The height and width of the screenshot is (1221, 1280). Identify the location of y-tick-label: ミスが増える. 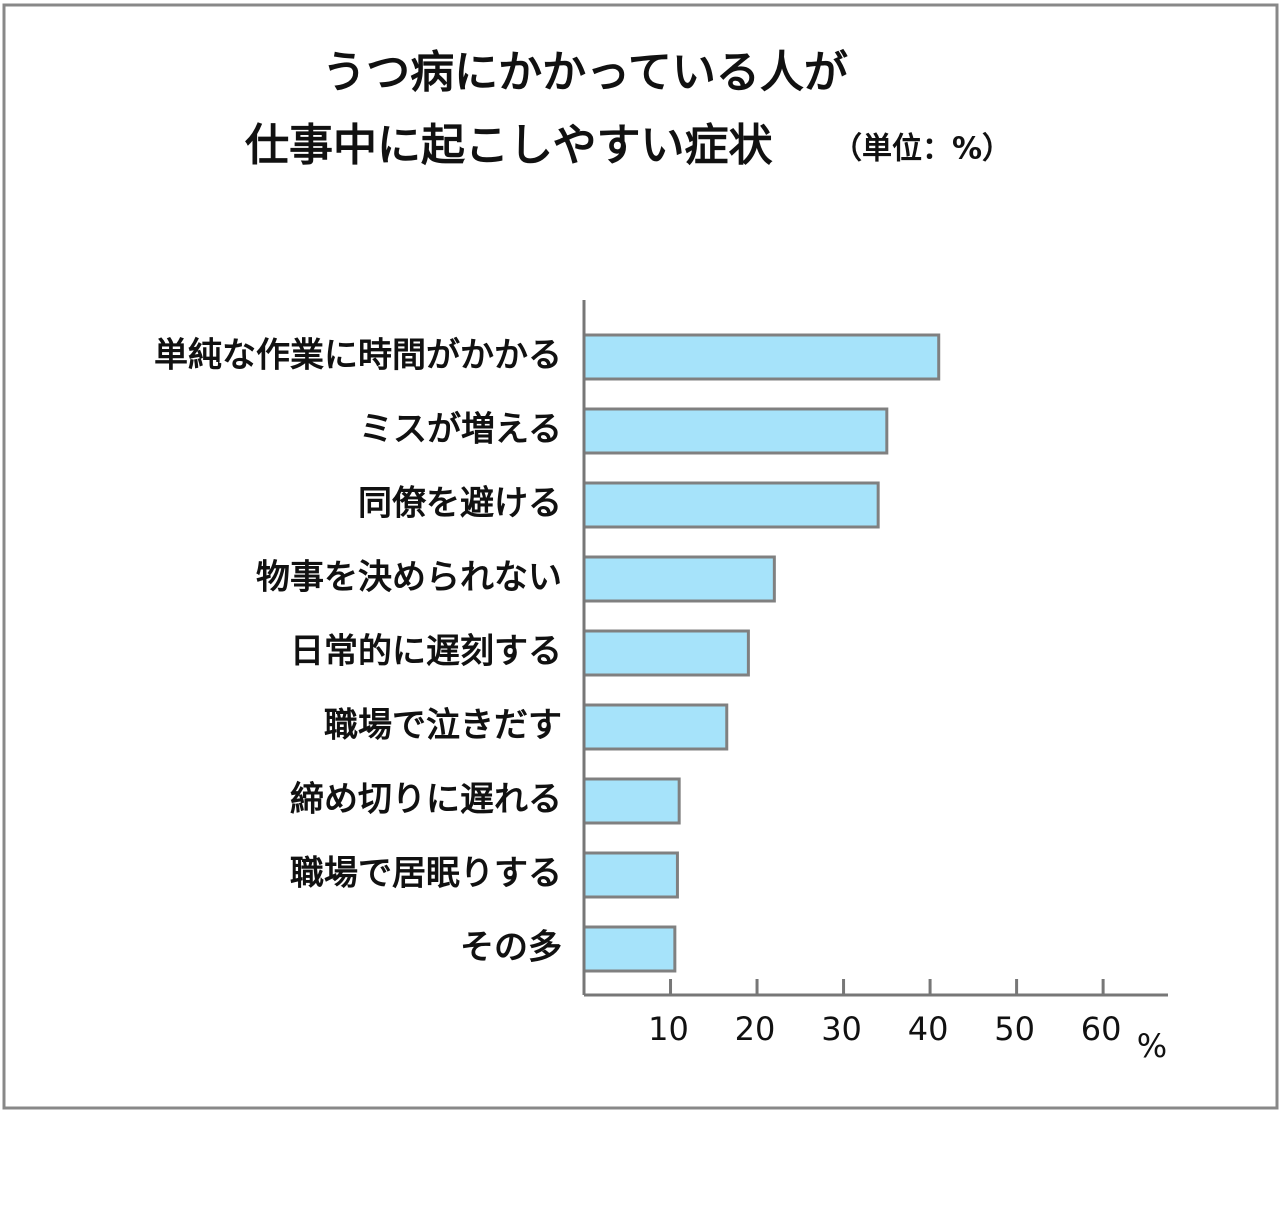
(460, 430).